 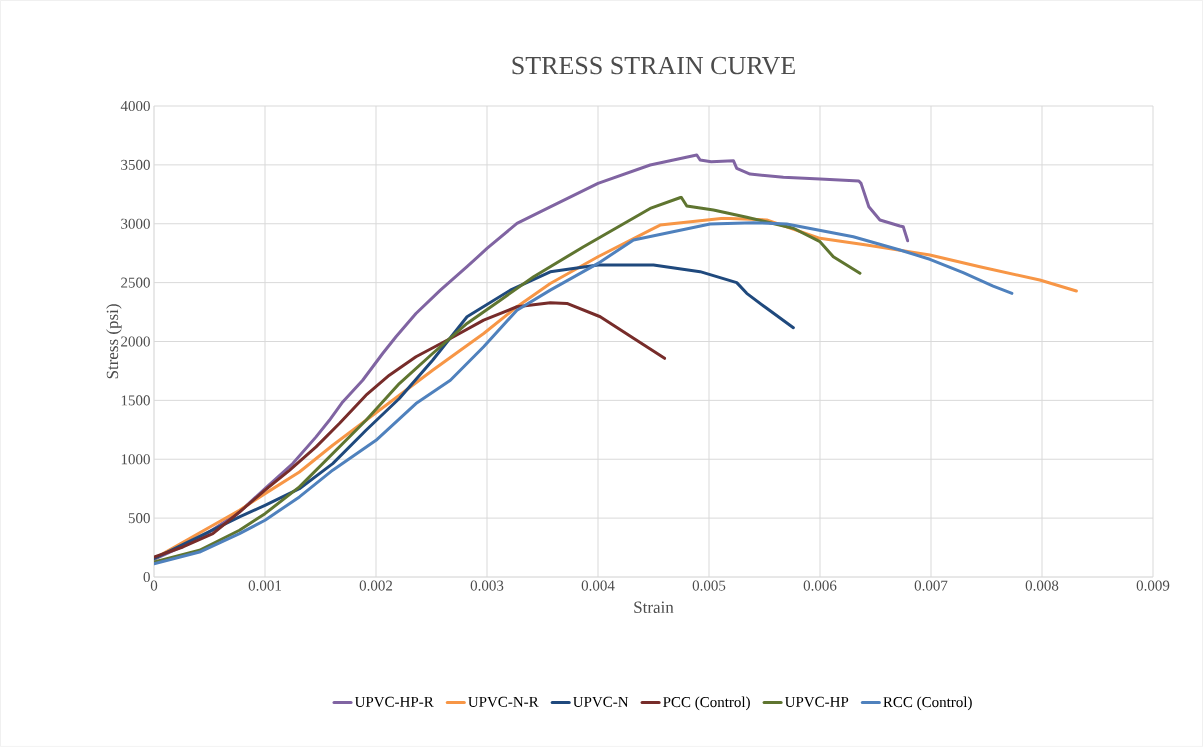 What do you see at coordinates (709, 585) in the screenshot?
I see `x-tick-label: 0.005` at bounding box center [709, 585].